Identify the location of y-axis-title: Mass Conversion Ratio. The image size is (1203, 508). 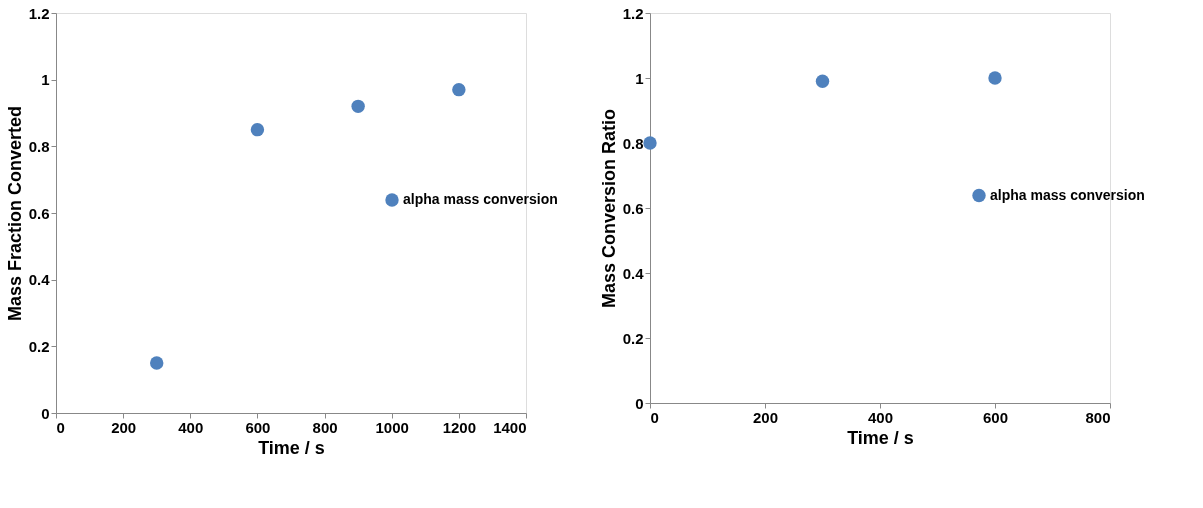
(608, 208).